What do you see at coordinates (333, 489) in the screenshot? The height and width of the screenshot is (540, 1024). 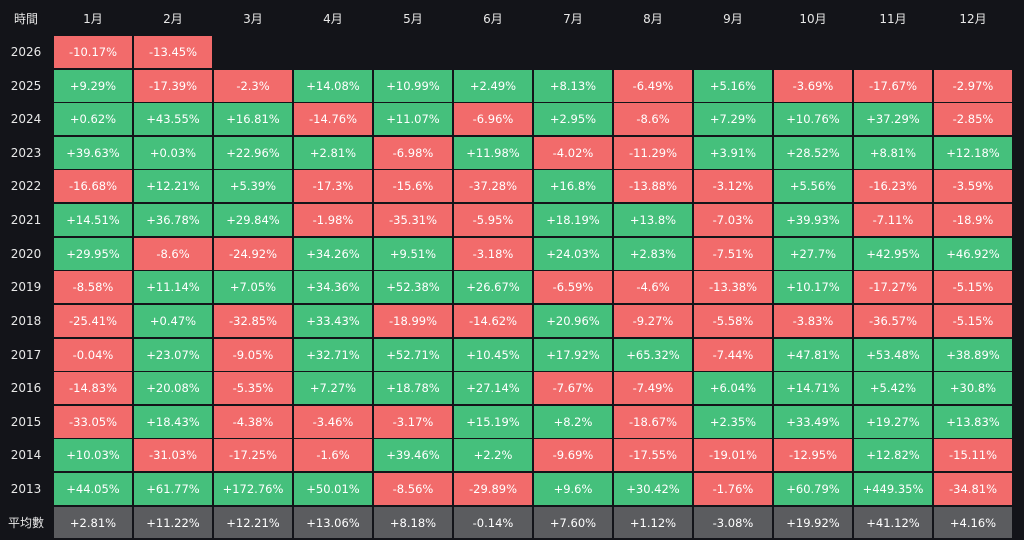 I see `return-cell: +50.01%` at bounding box center [333, 489].